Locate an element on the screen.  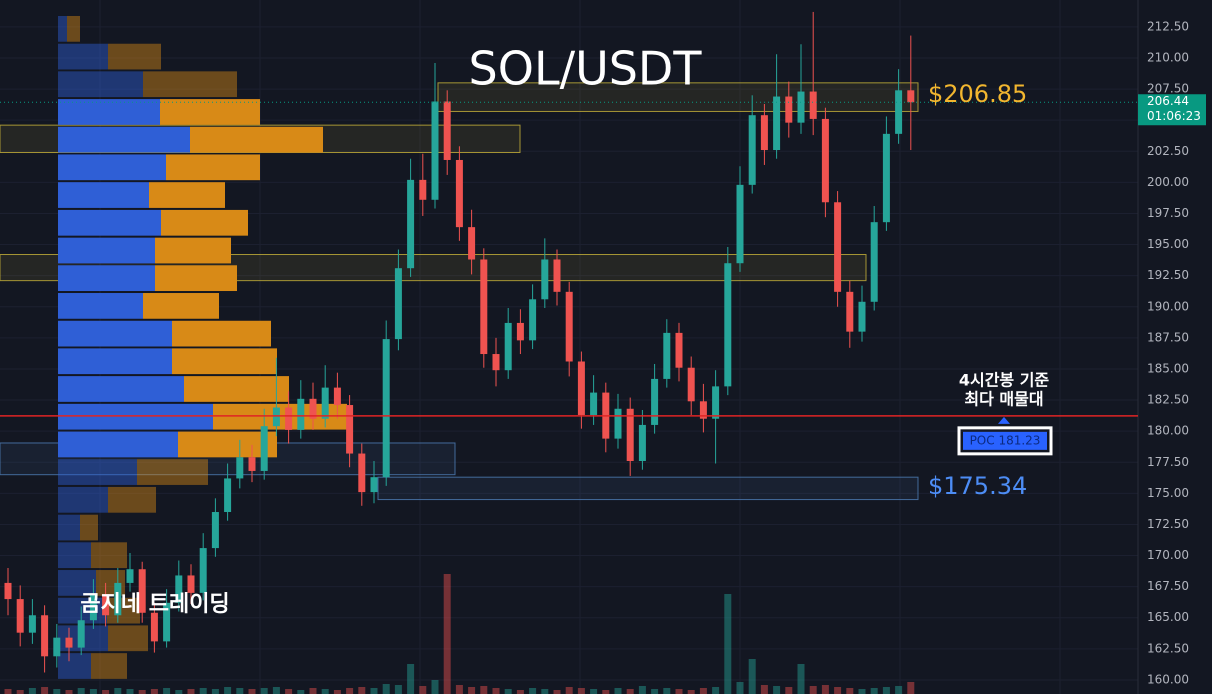
y-tick-label: 200.00 is located at coordinates (1168, 182).